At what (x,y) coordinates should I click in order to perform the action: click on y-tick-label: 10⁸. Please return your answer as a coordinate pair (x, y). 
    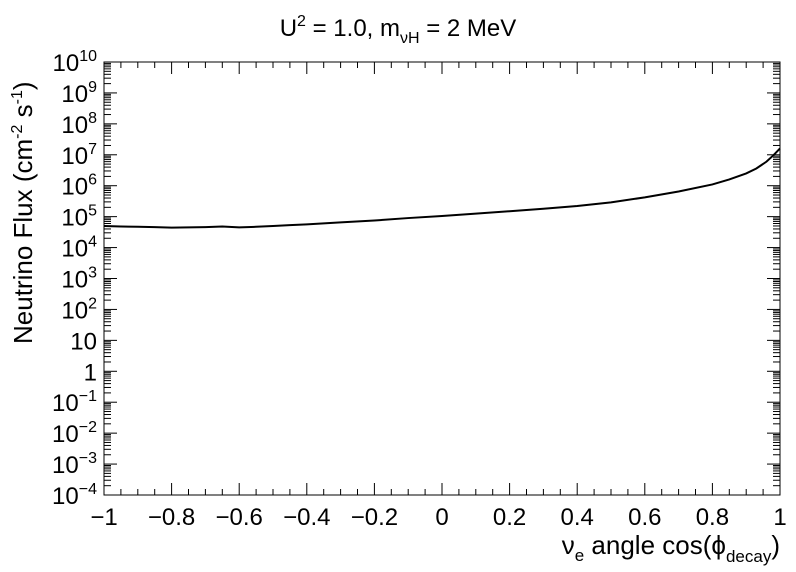
    Looking at the image, I should click on (79, 124).